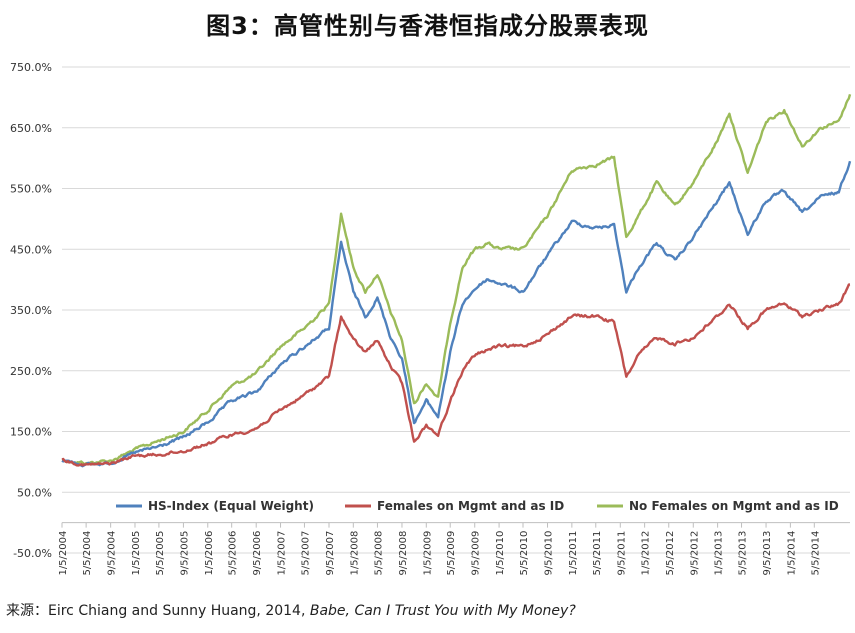 The width and height of the screenshot is (855, 633). What do you see at coordinates (330, 553) in the screenshot?
I see `x-tick-label: 9/5/2007` at bounding box center [330, 553].